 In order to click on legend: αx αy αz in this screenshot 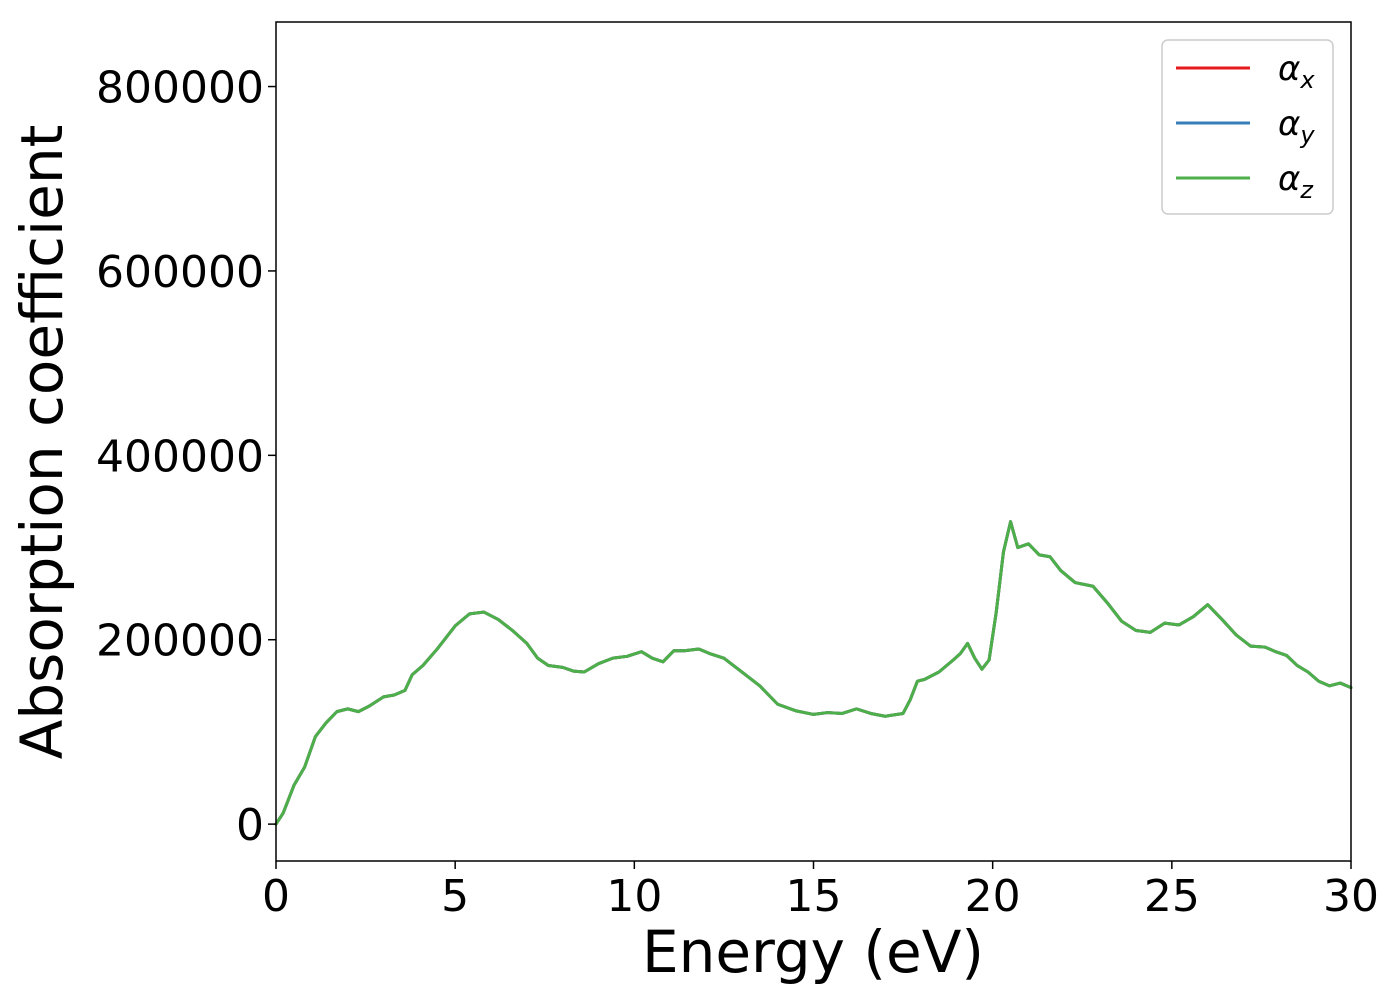, I will do `click(1247, 127)`.